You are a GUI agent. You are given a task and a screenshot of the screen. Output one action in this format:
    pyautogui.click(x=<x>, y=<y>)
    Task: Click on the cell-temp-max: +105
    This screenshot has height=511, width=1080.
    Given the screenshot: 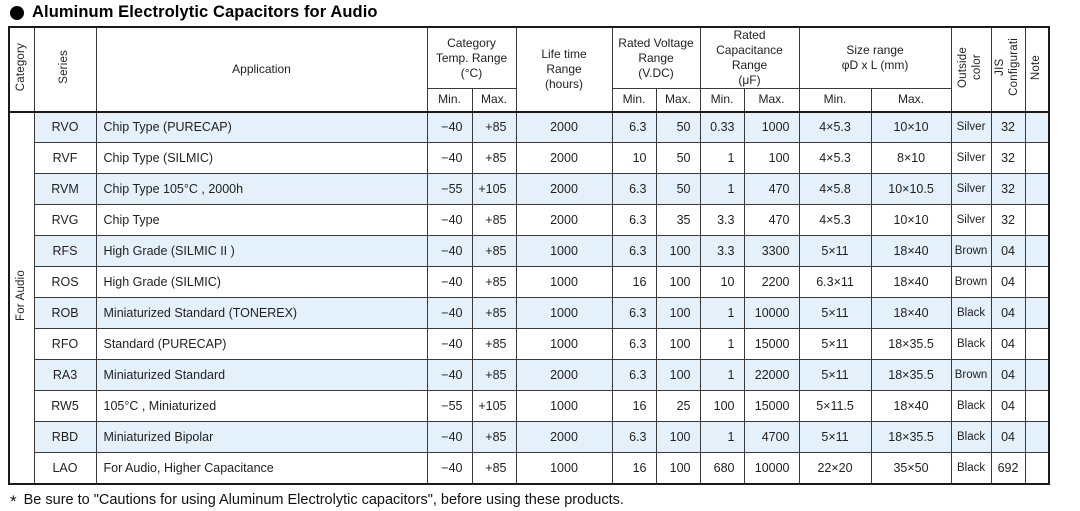 What is the action you would take?
    pyautogui.click(x=494, y=406)
    